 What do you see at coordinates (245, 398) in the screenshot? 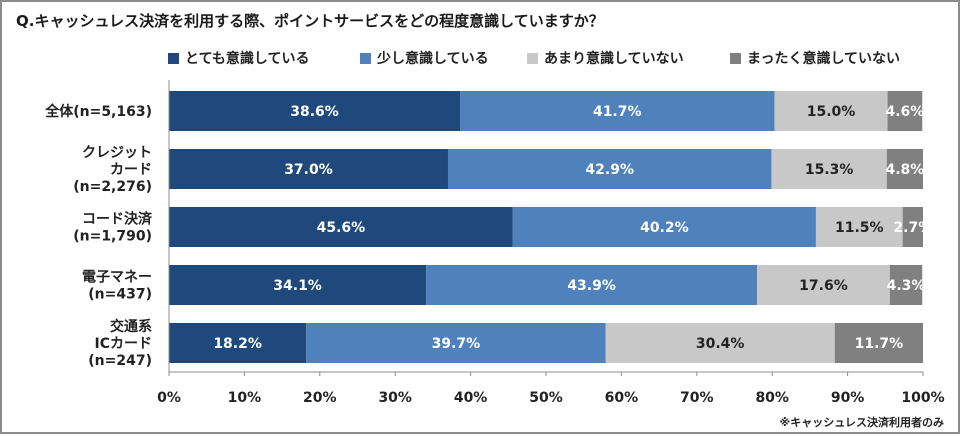
I see `x-tick-label: 10%` at bounding box center [245, 398].